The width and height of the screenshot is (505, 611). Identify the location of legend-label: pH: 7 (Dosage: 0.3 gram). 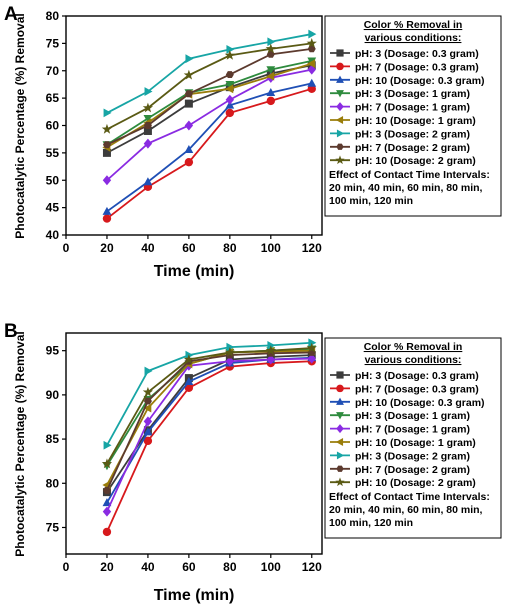
(417, 389).